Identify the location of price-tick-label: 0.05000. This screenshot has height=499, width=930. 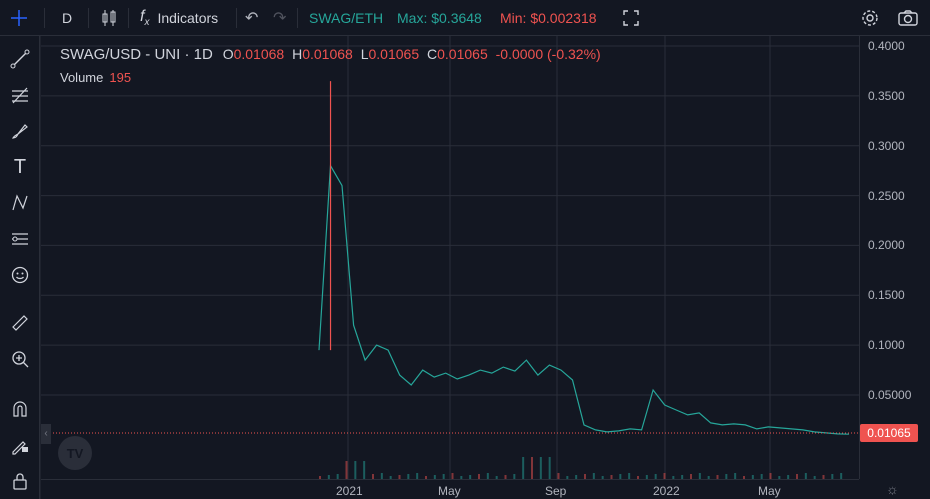
(890, 395).